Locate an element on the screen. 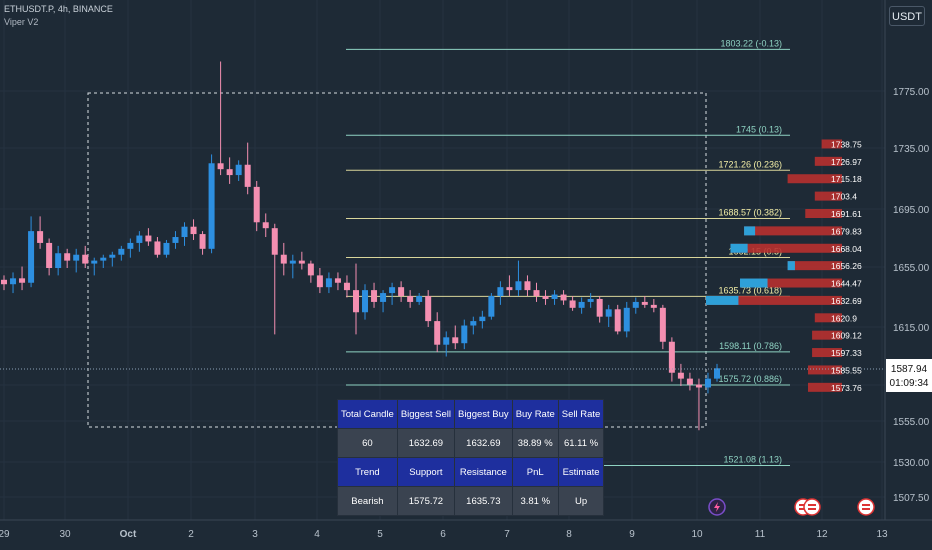 The height and width of the screenshot is (550, 932). currency-button: USDT is located at coordinates (907, 16).